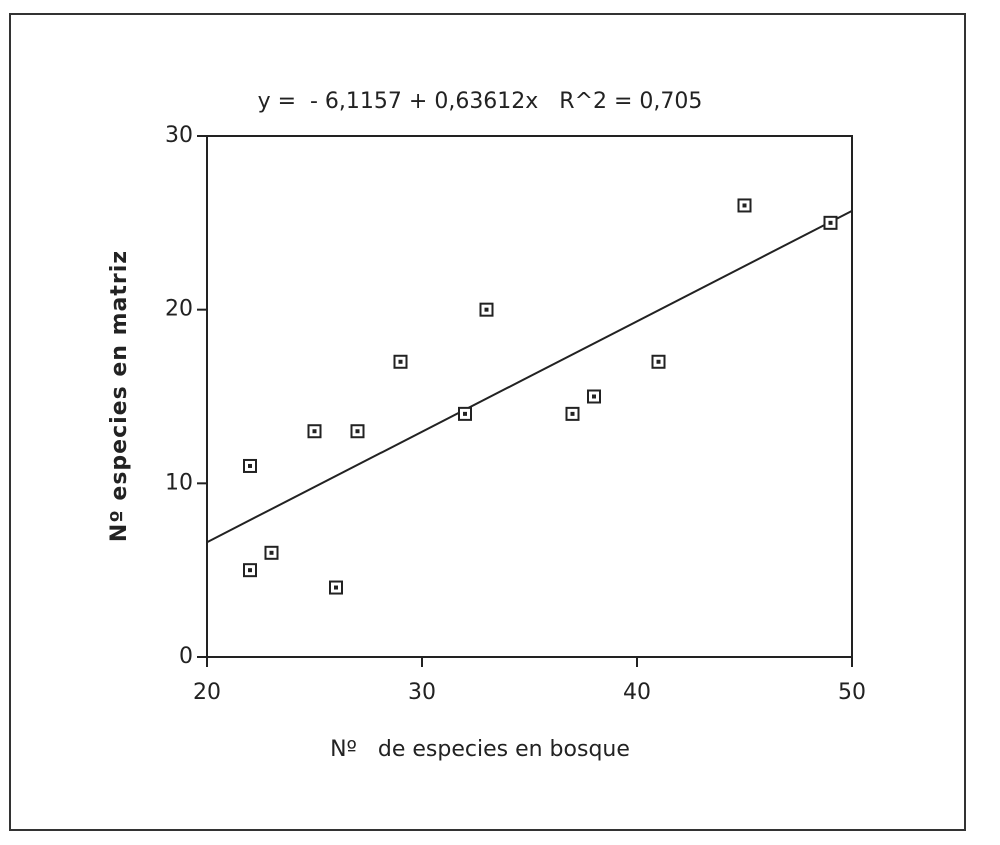 The height and width of the screenshot is (845, 1000). Describe the element at coordinates (179, 482) in the screenshot. I see `y-tick-label: 10` at that location.